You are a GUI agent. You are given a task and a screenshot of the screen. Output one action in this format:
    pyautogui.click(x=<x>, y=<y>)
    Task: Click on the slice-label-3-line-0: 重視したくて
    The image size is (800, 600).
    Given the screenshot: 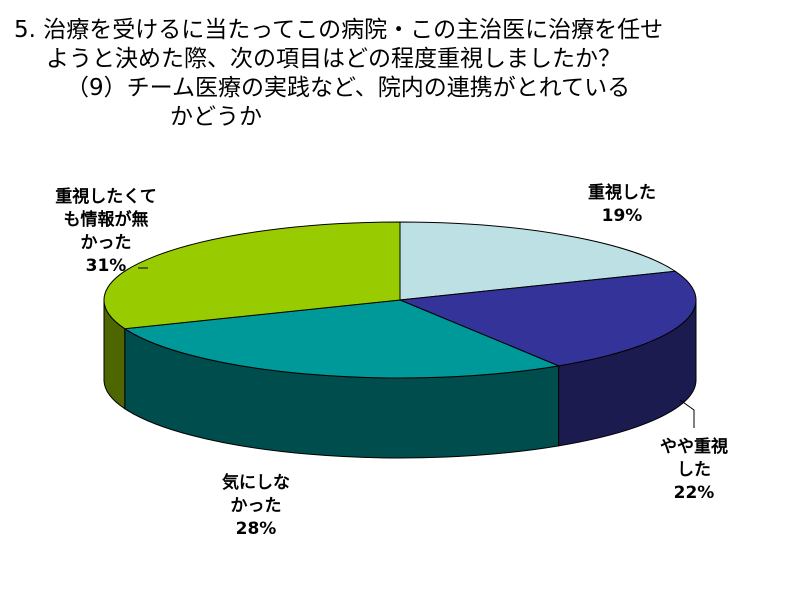 What is the action you would take?
    pyautogui.click(x=106, y=196)
    